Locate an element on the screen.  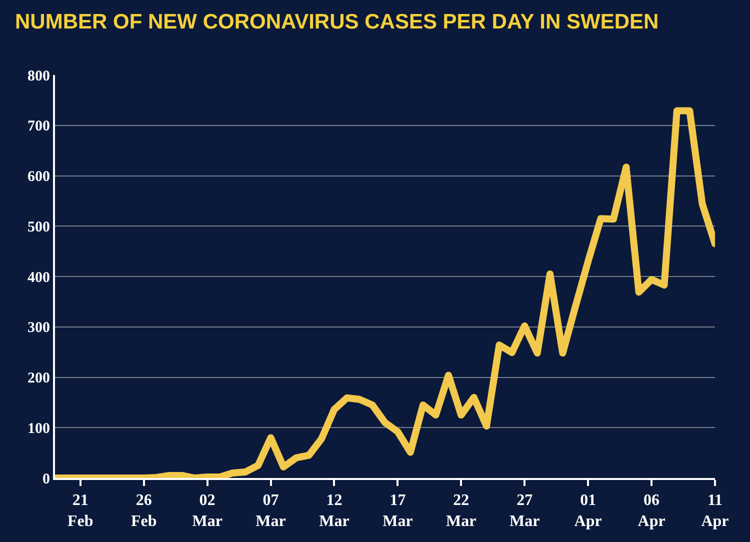
y-tick-label: 200 is located at coordinates (39, 378).